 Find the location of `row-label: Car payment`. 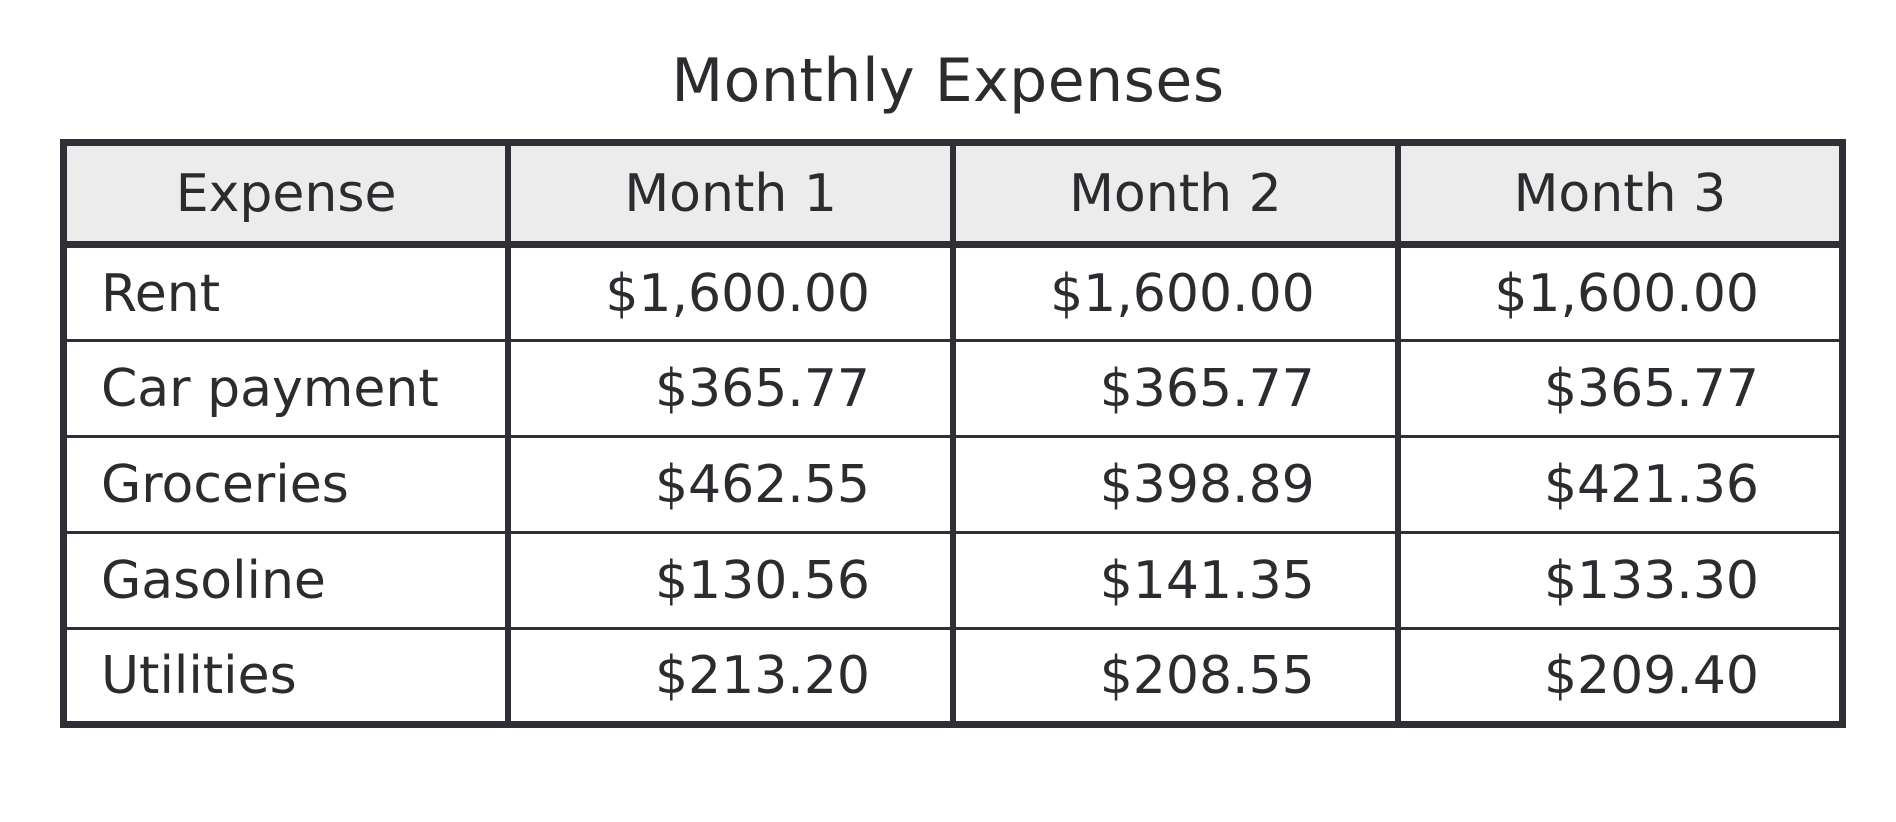

row-label: Car payment is located at coordinates (286, 388).